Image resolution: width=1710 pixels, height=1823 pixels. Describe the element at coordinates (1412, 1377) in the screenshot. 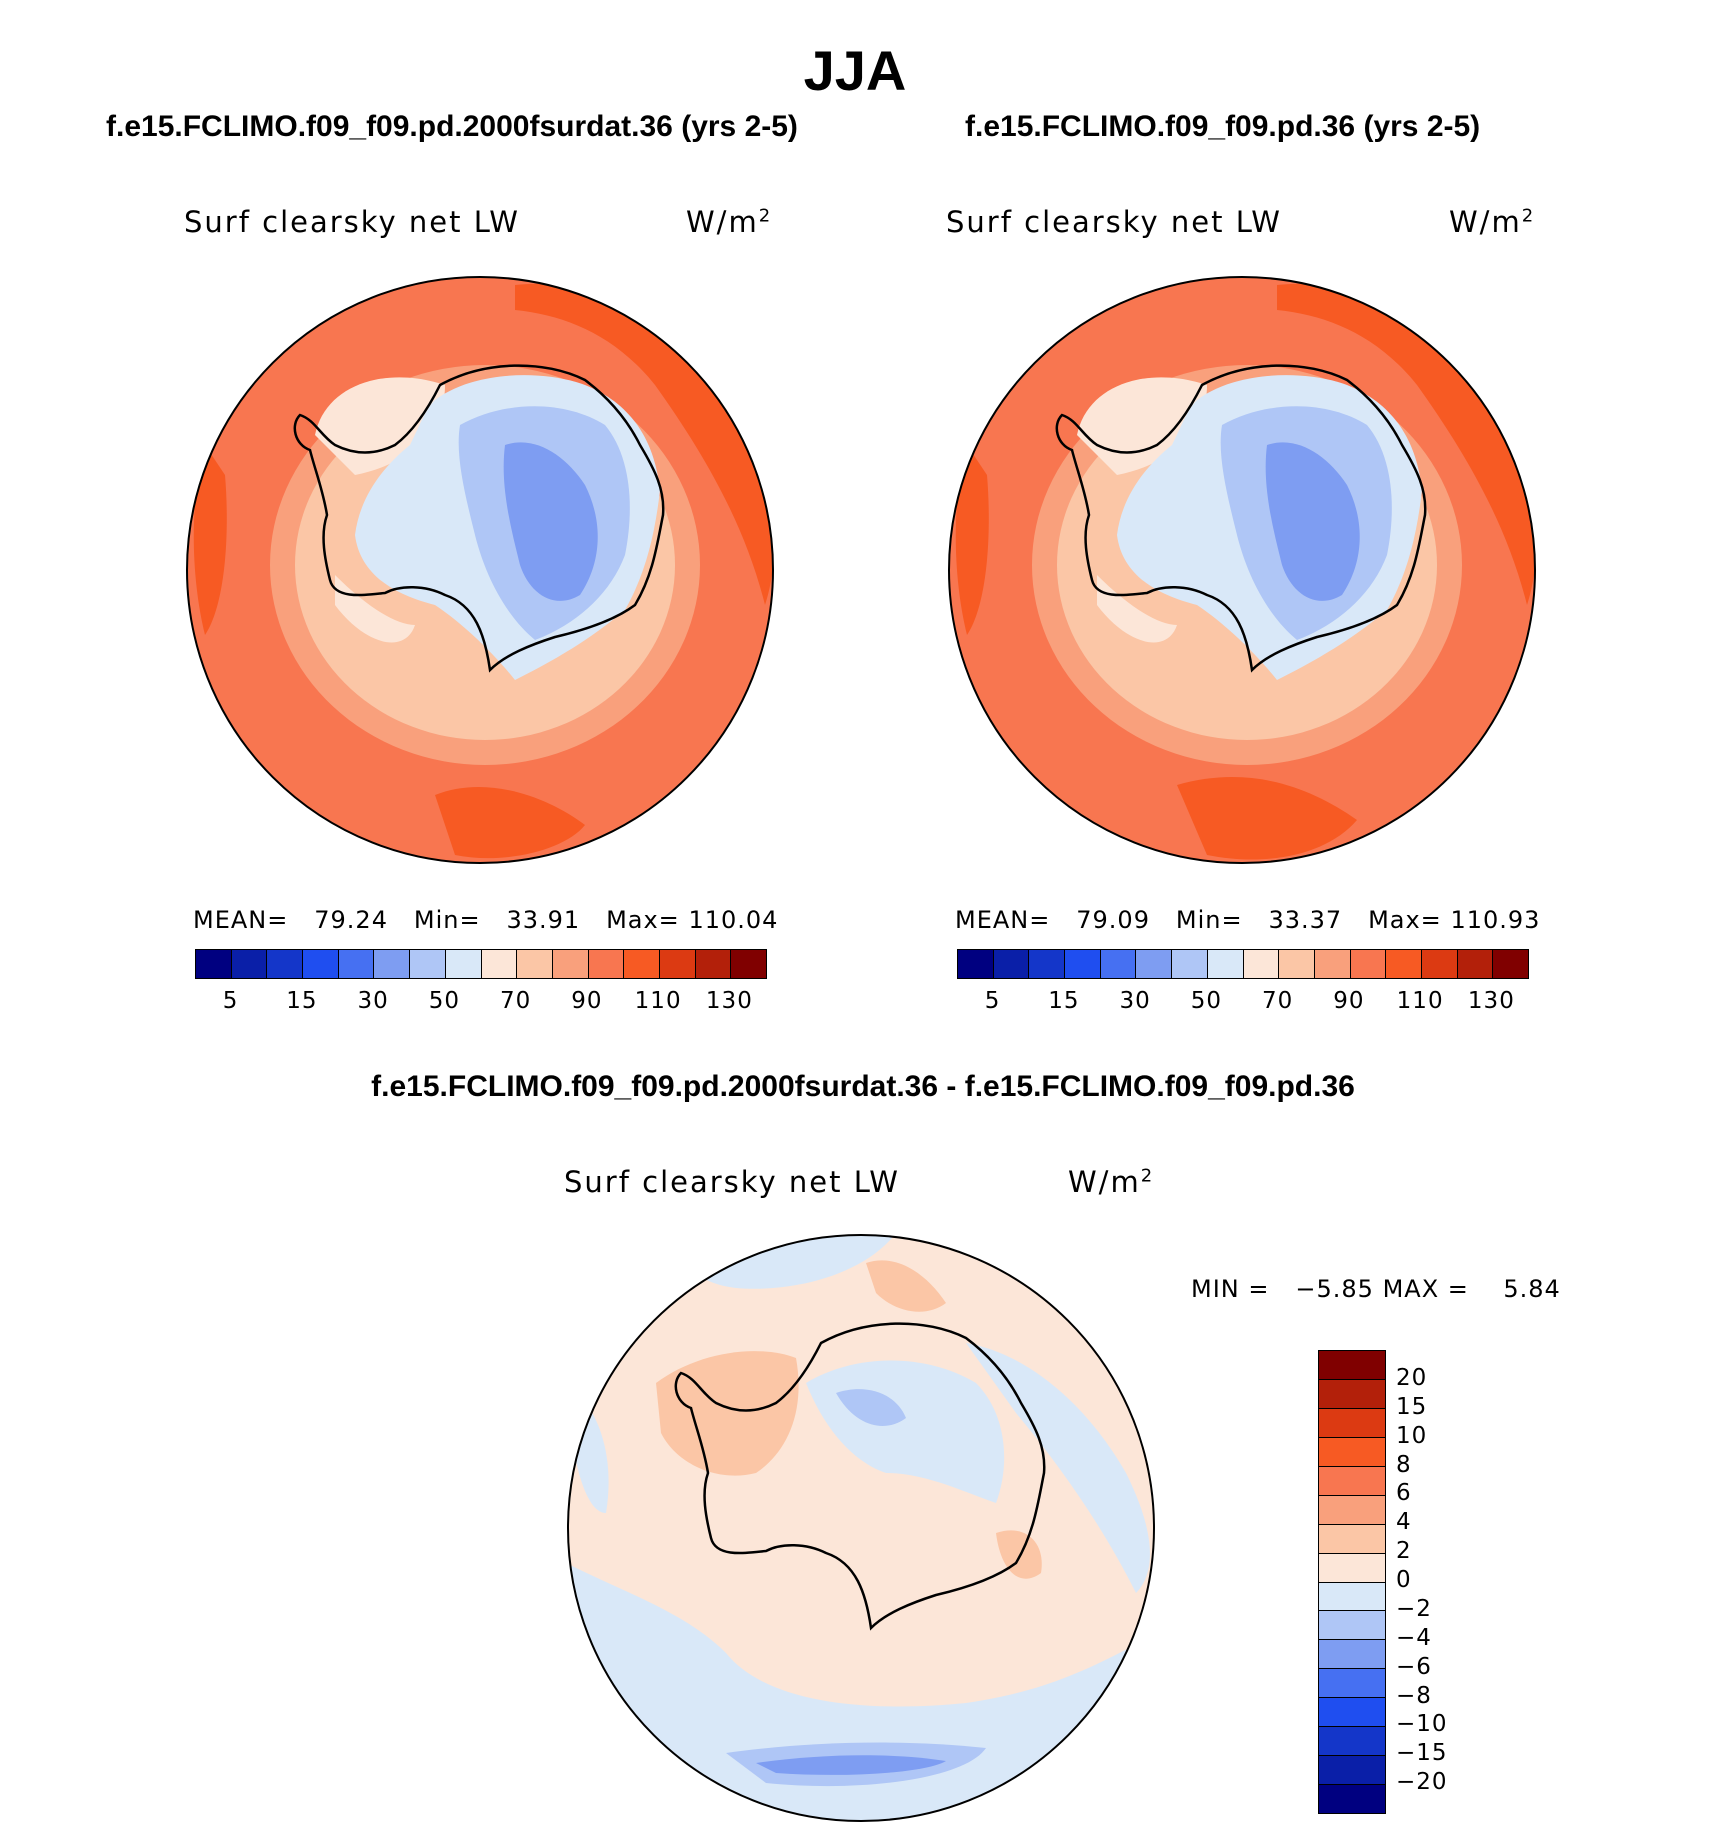

I see `colorbar-tick-label: 20` at that location.